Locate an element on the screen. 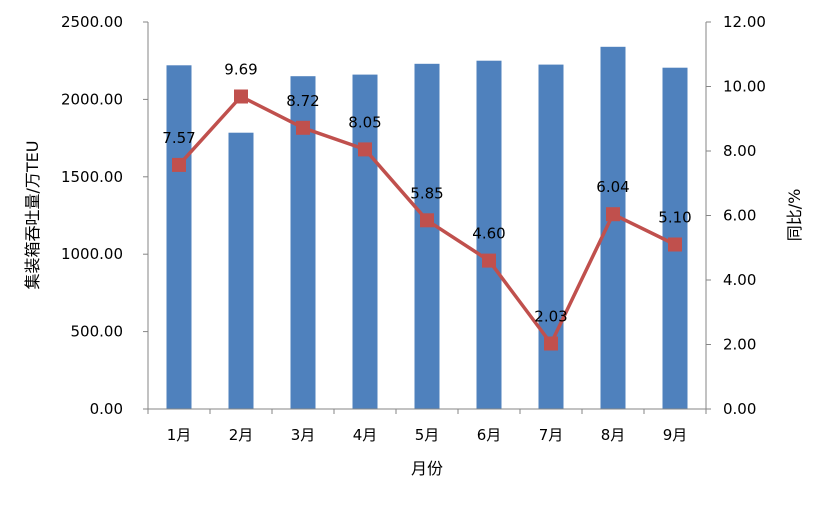 The image size is (831, 509). x-tick-label: 8月 is located at coordinates (613, 435).